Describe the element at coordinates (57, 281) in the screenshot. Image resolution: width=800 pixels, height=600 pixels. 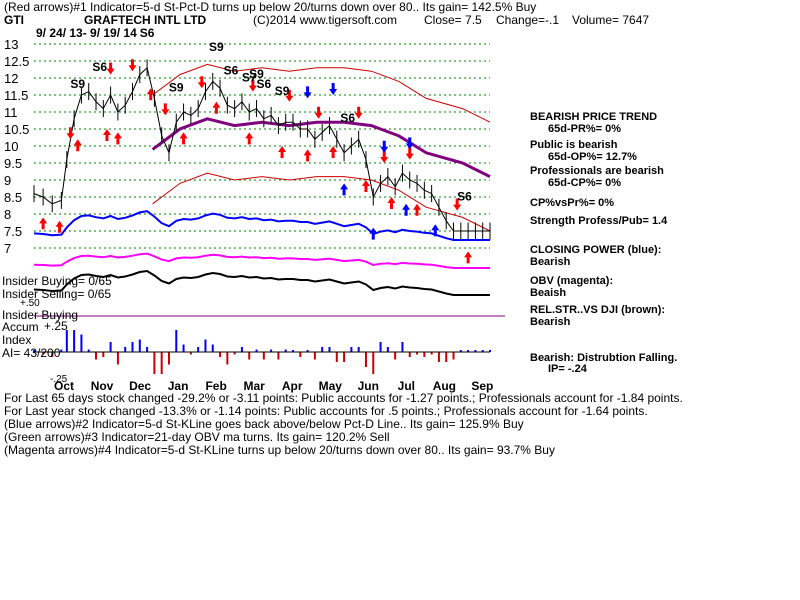
I see `insider-buying: Insider Buying= 0/65` at that location.